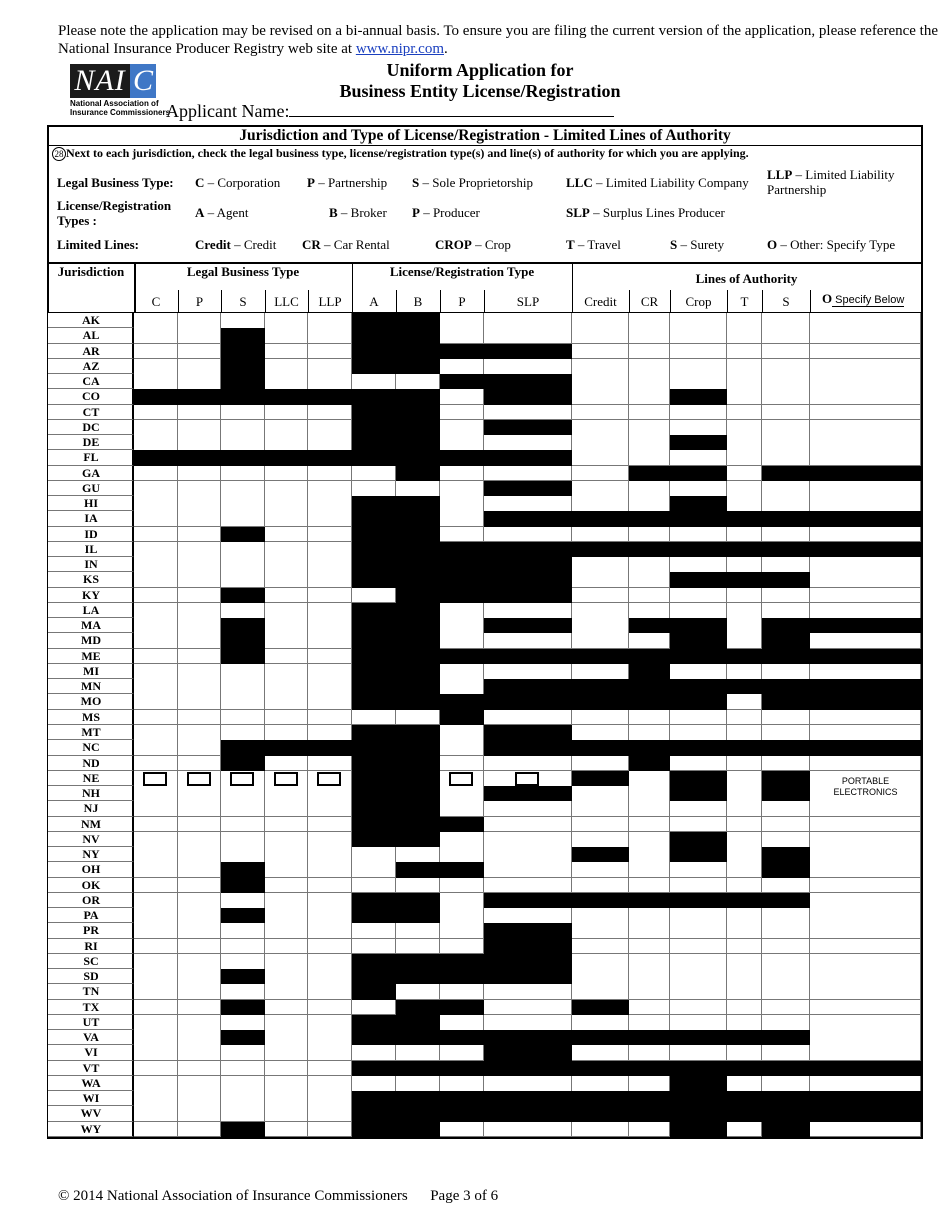 The image size is (950, 1230). I want to click on checkbox-cell-cr, so click(649, 946).